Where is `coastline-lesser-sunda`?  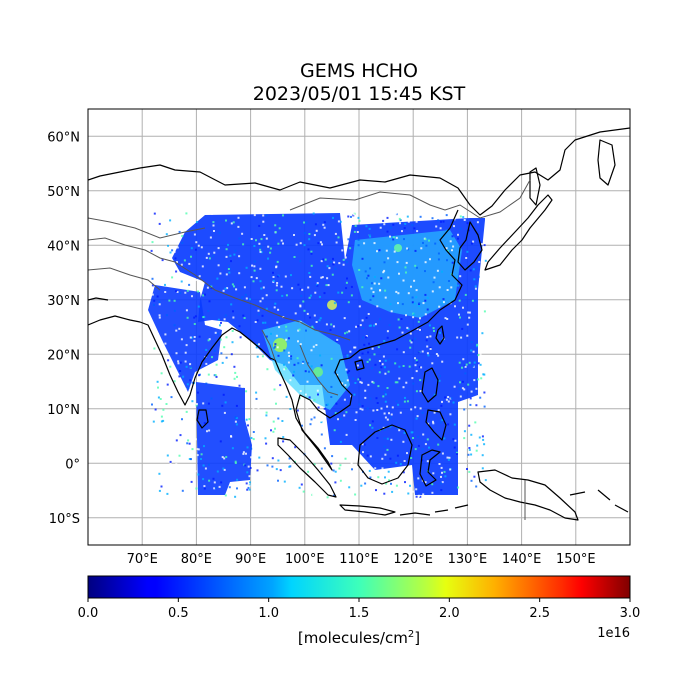 coastline-lesser-sunda is located at coordinates (434, 510).